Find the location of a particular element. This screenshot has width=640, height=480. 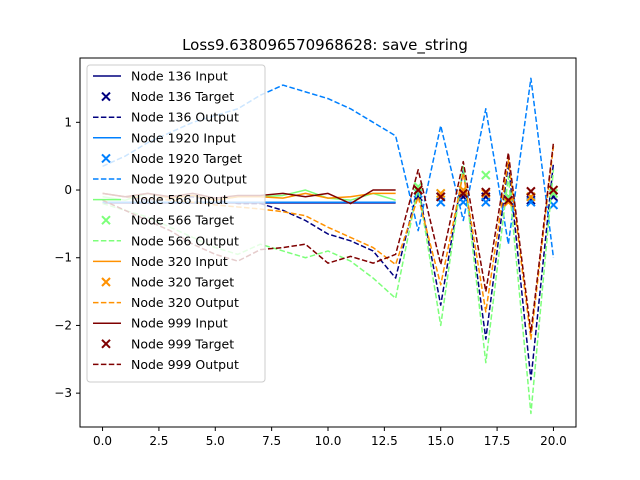

legend-label: Node 999 Target is located at coordinates (182, 343).